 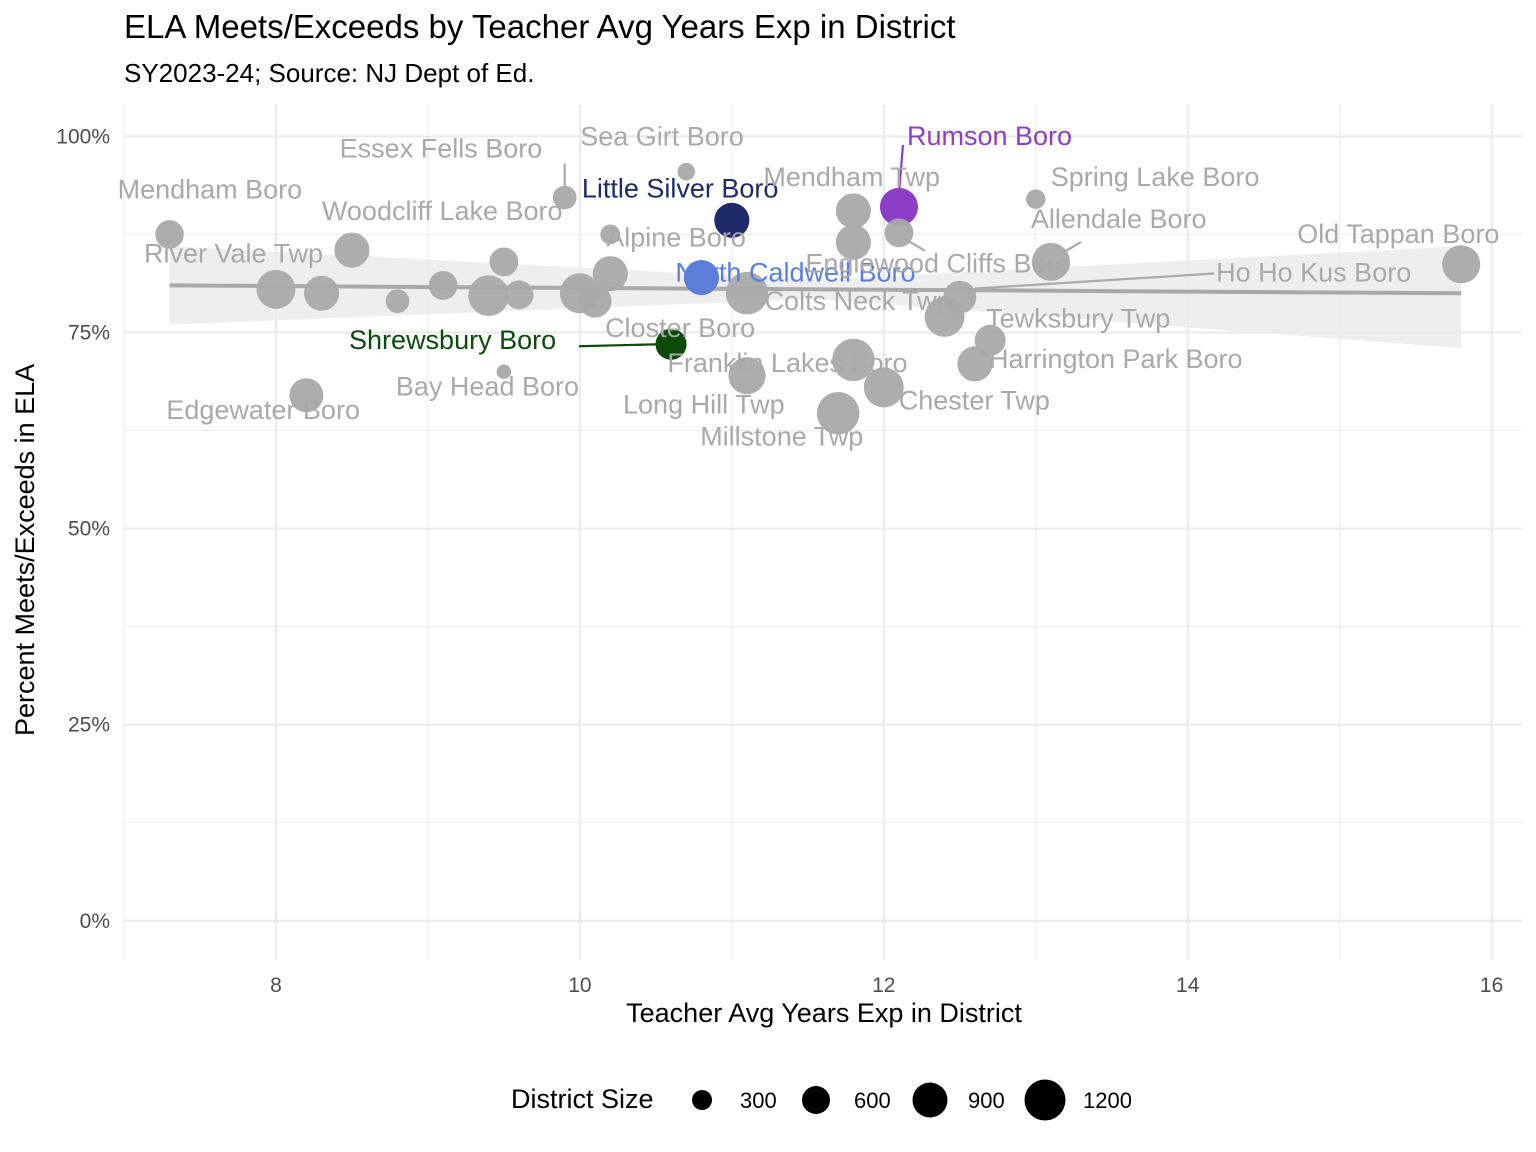 I want to click on size-legend-keys: 300 600 900 1200, so click(x=912, y=1100).